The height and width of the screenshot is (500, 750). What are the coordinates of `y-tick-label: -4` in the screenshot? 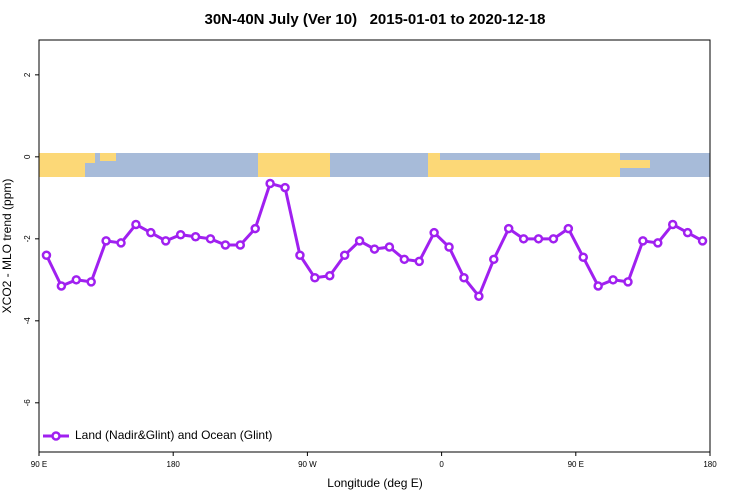 It's located at (27, 321).